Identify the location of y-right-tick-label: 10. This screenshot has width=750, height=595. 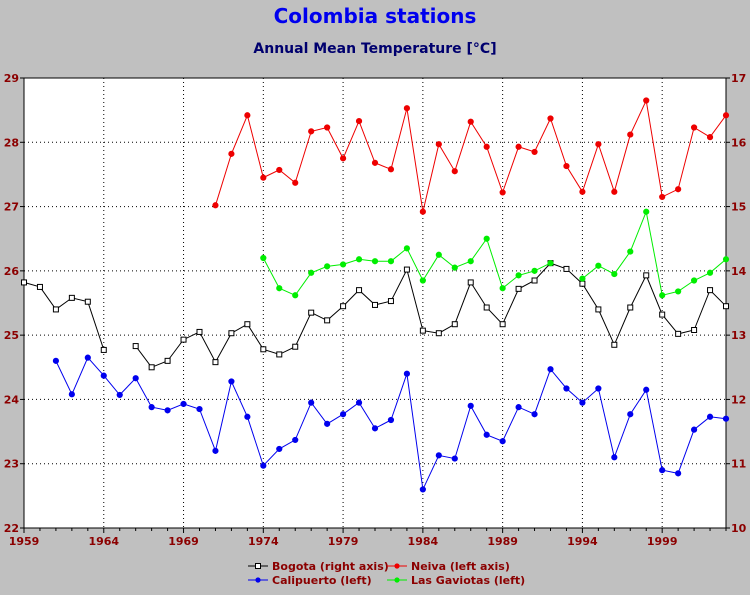
(739, 528).